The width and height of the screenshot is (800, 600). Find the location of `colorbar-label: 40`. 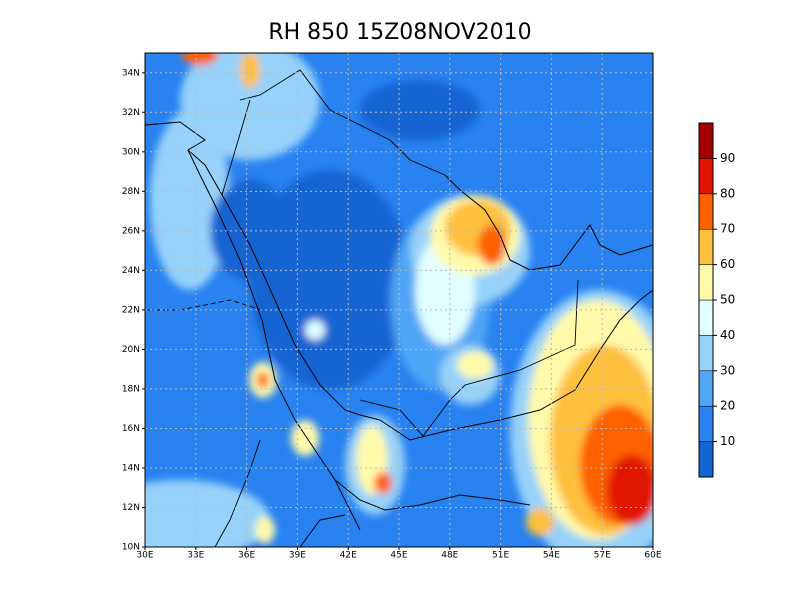

colorbar-label: 40 is located at coordinates (727, 335).